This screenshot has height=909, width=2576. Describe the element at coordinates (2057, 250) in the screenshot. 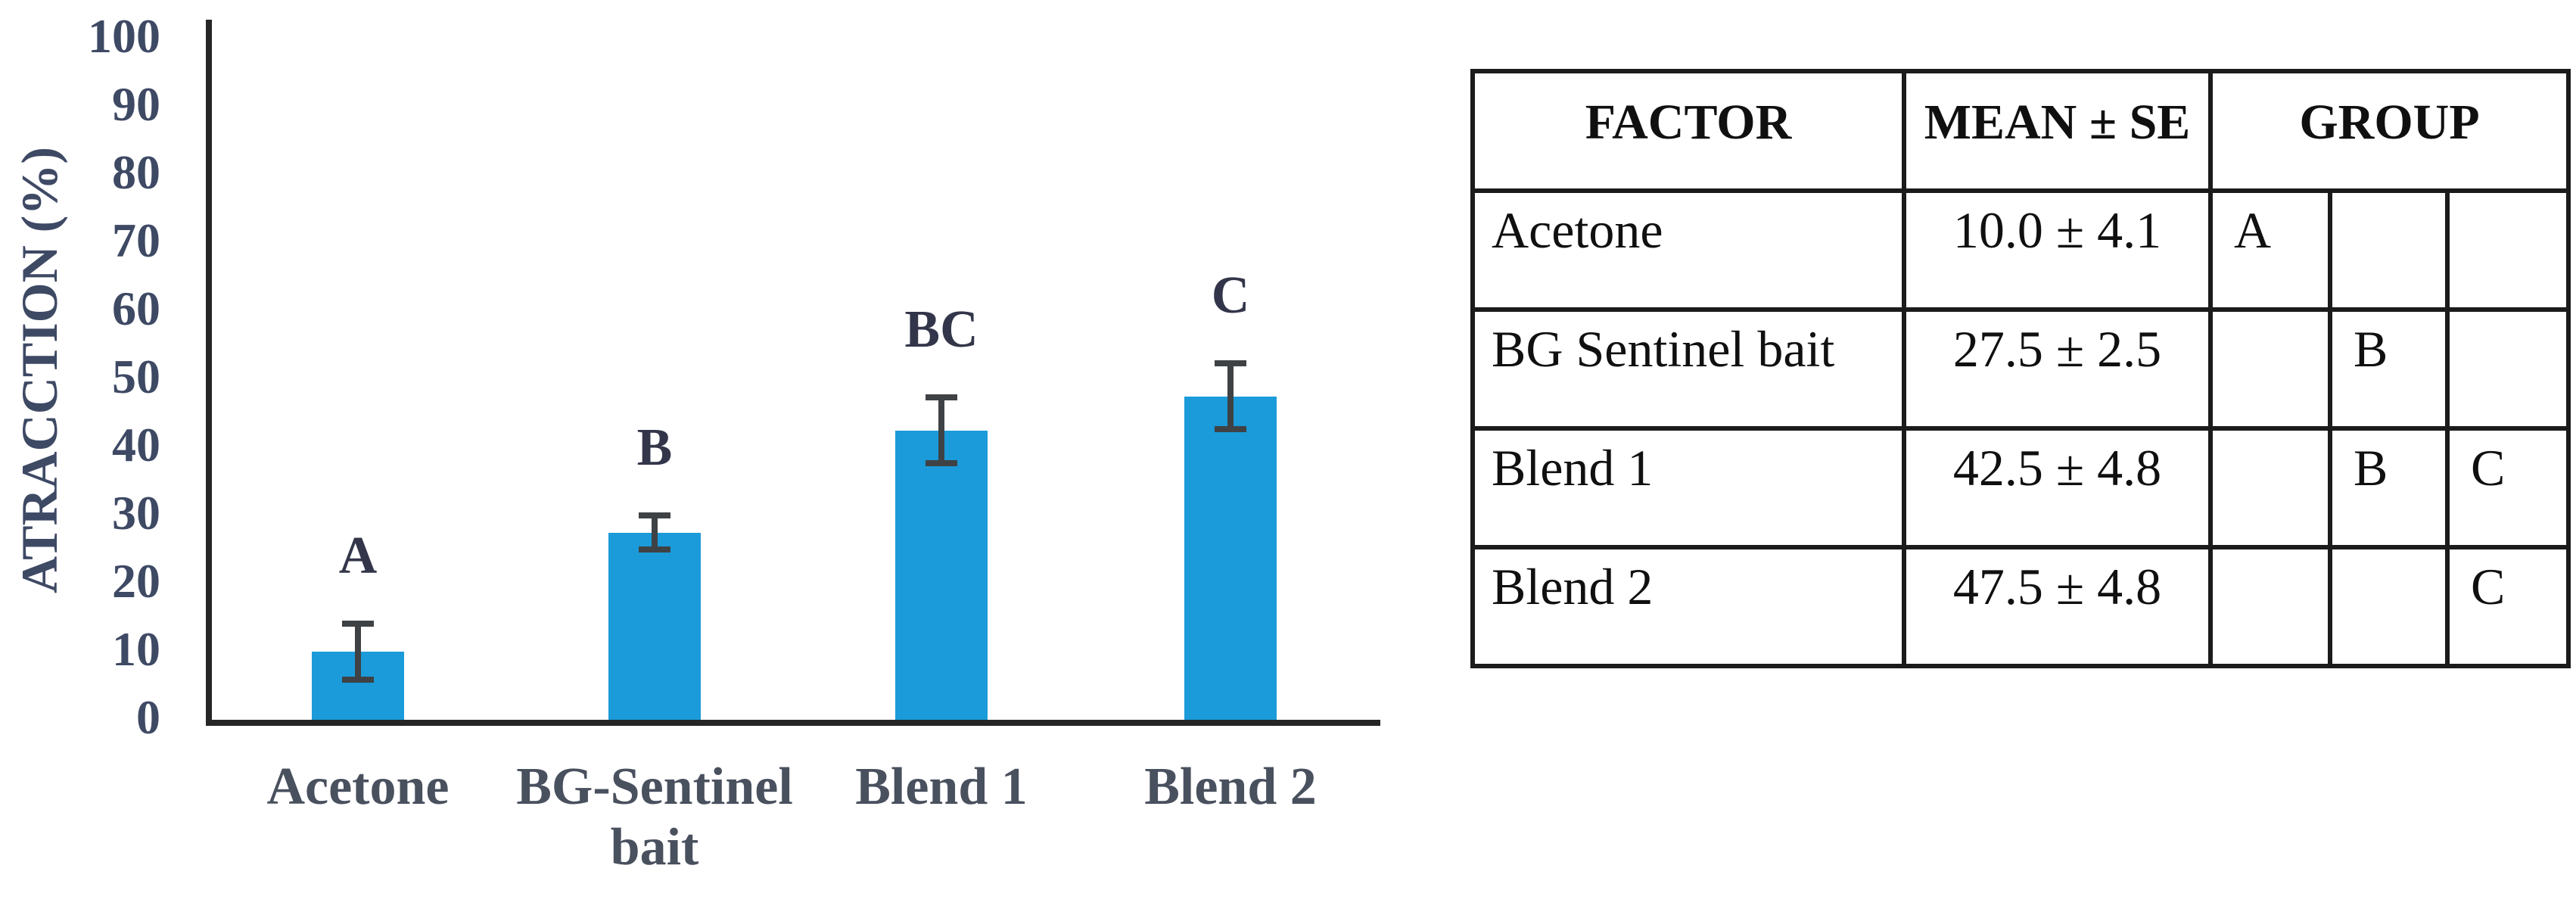

I see `mean-se-cell: 10.0 ± 4.1` at that location.